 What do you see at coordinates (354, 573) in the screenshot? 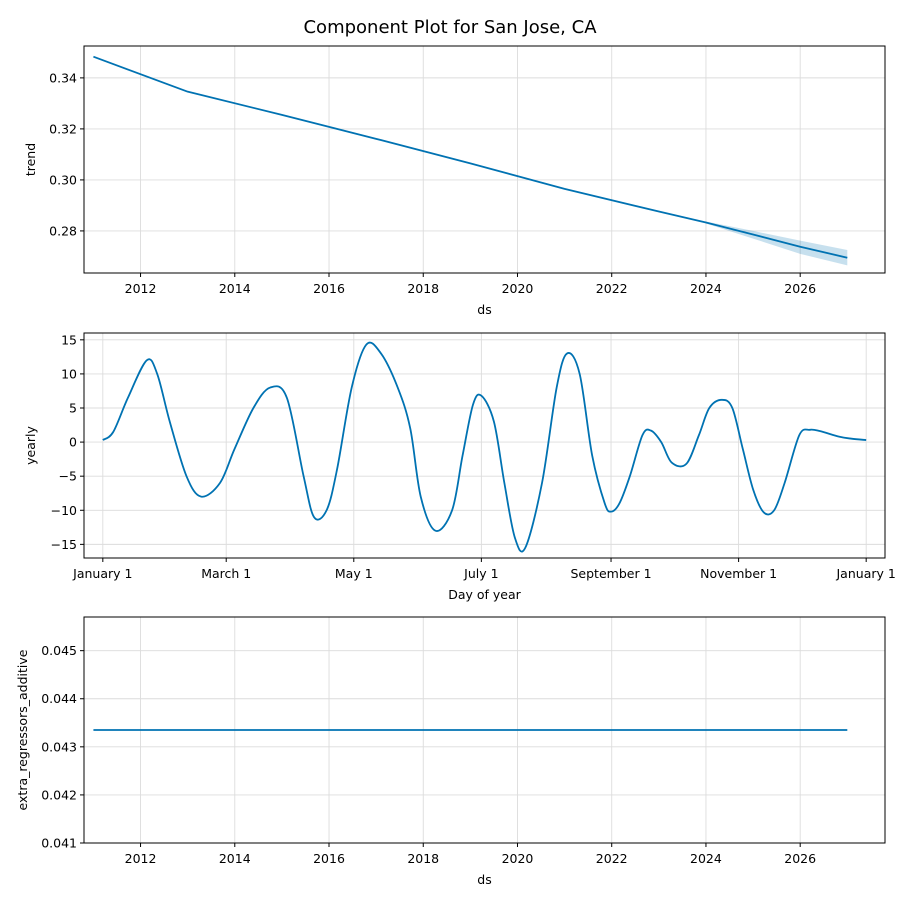
I see `x-tick-label: May 1` at bounding box center [354, 573].